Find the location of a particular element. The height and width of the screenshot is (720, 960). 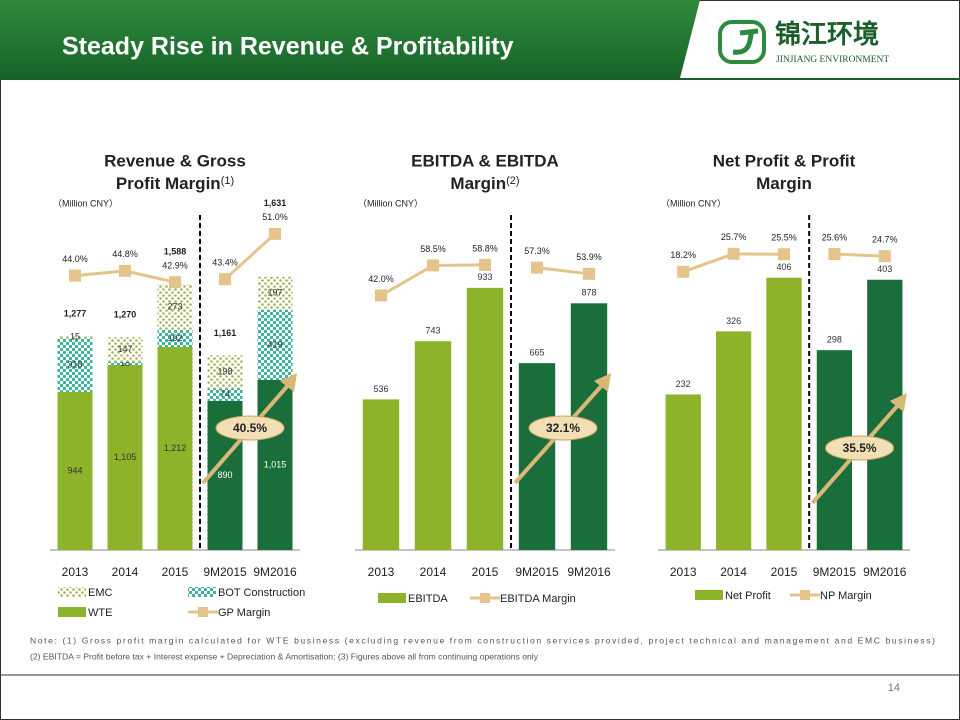

chart-title: Net Profit & Profit is located at coordinates (784, 160).